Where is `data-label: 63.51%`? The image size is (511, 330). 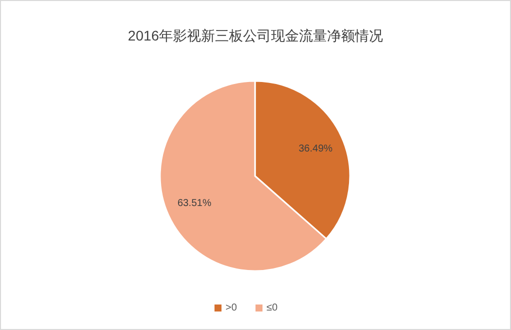
data-label: 63.51% is located at coordinates (194, 204).